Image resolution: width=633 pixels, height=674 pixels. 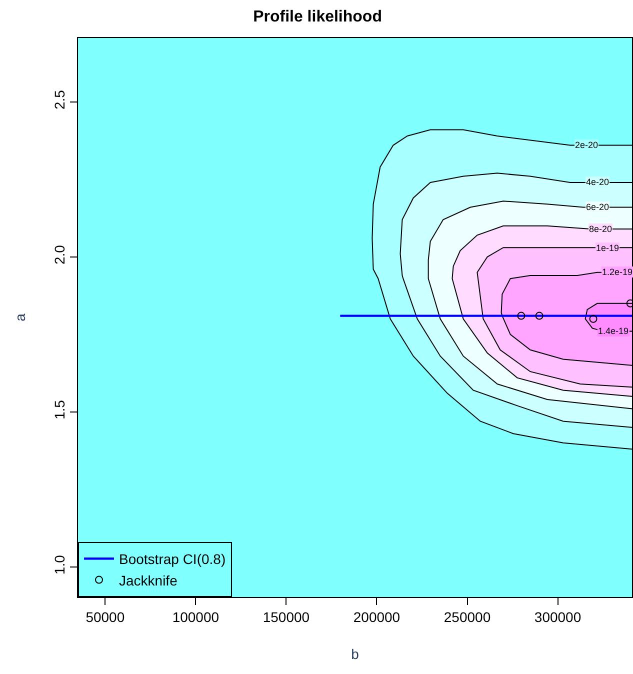 What do you see at coordinates (59, 410) in the screenshot?
I see `y-tick-label: 1.5` at bounding box center [59, 410].